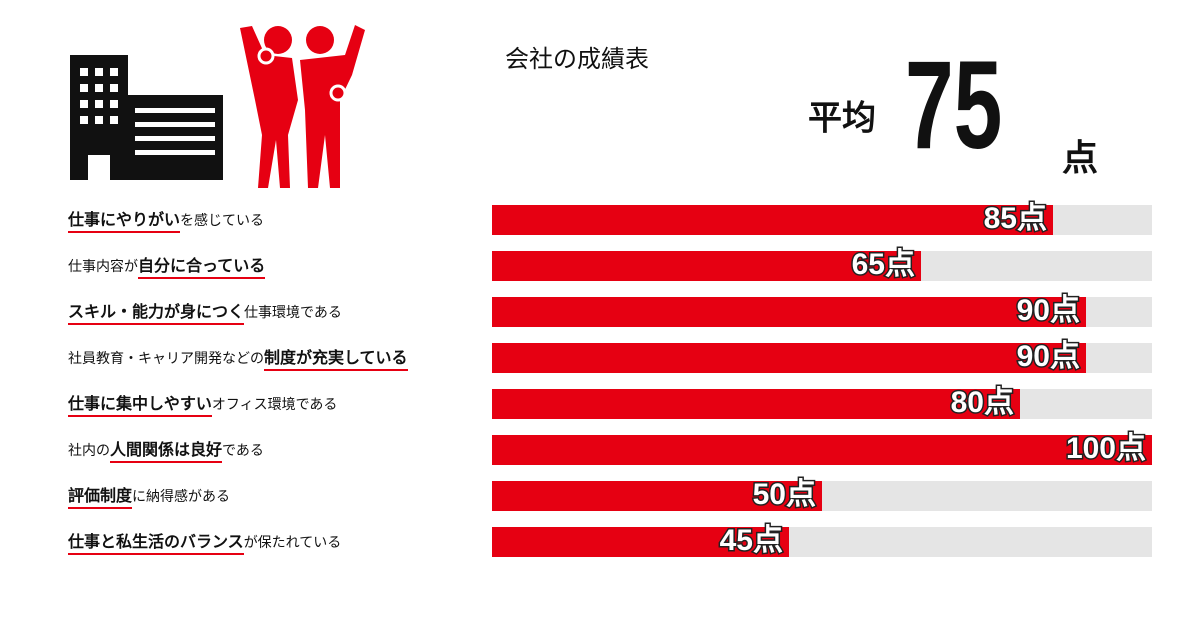 This screenshot has width=1201, height=631. I want to click on value-label: 45点, so click(751, 540).